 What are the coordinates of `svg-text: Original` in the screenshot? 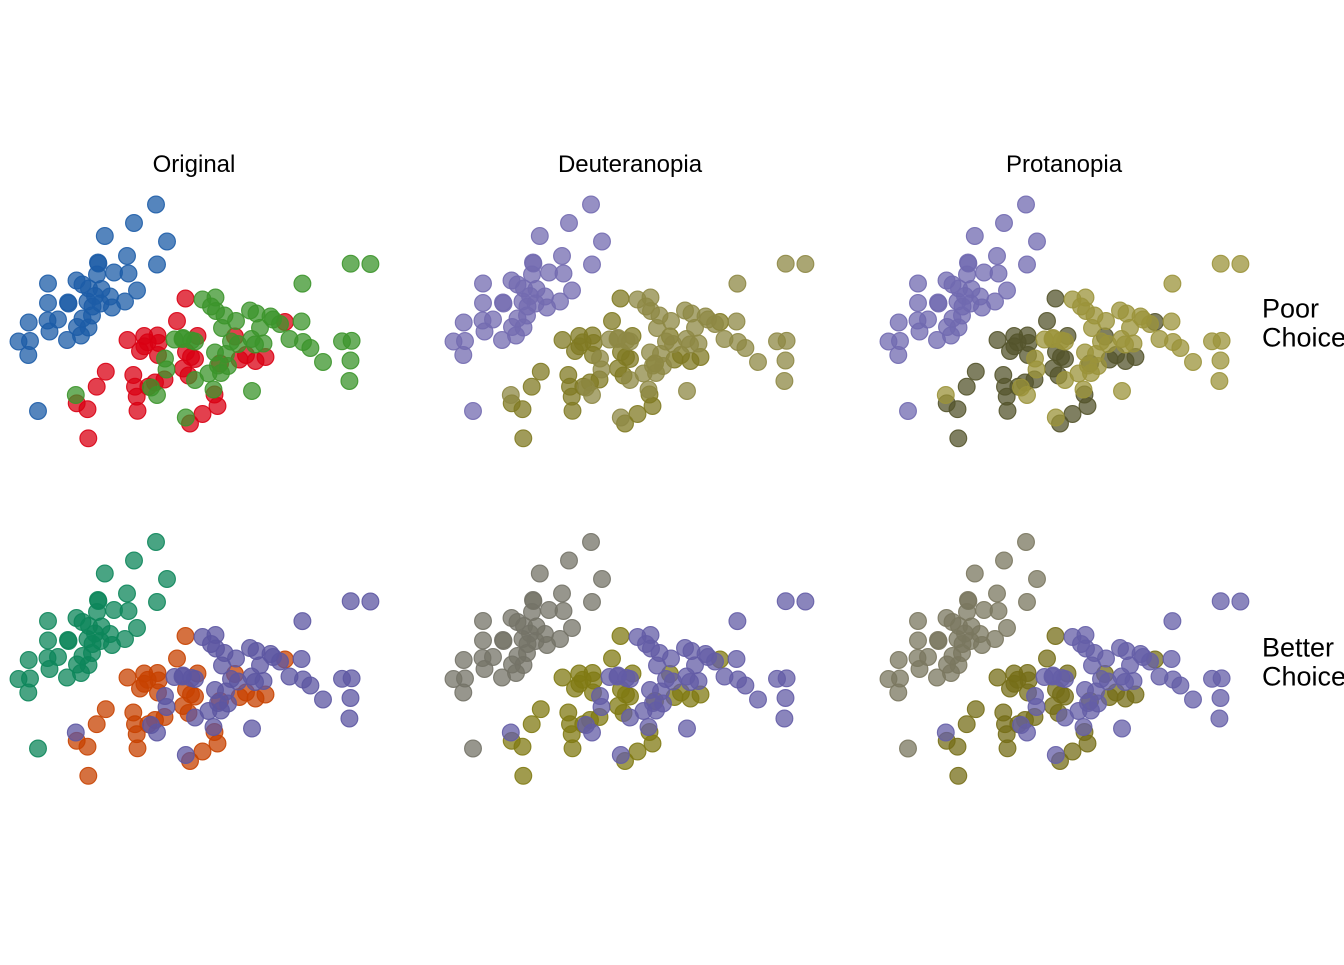 It's located at (194, 164).